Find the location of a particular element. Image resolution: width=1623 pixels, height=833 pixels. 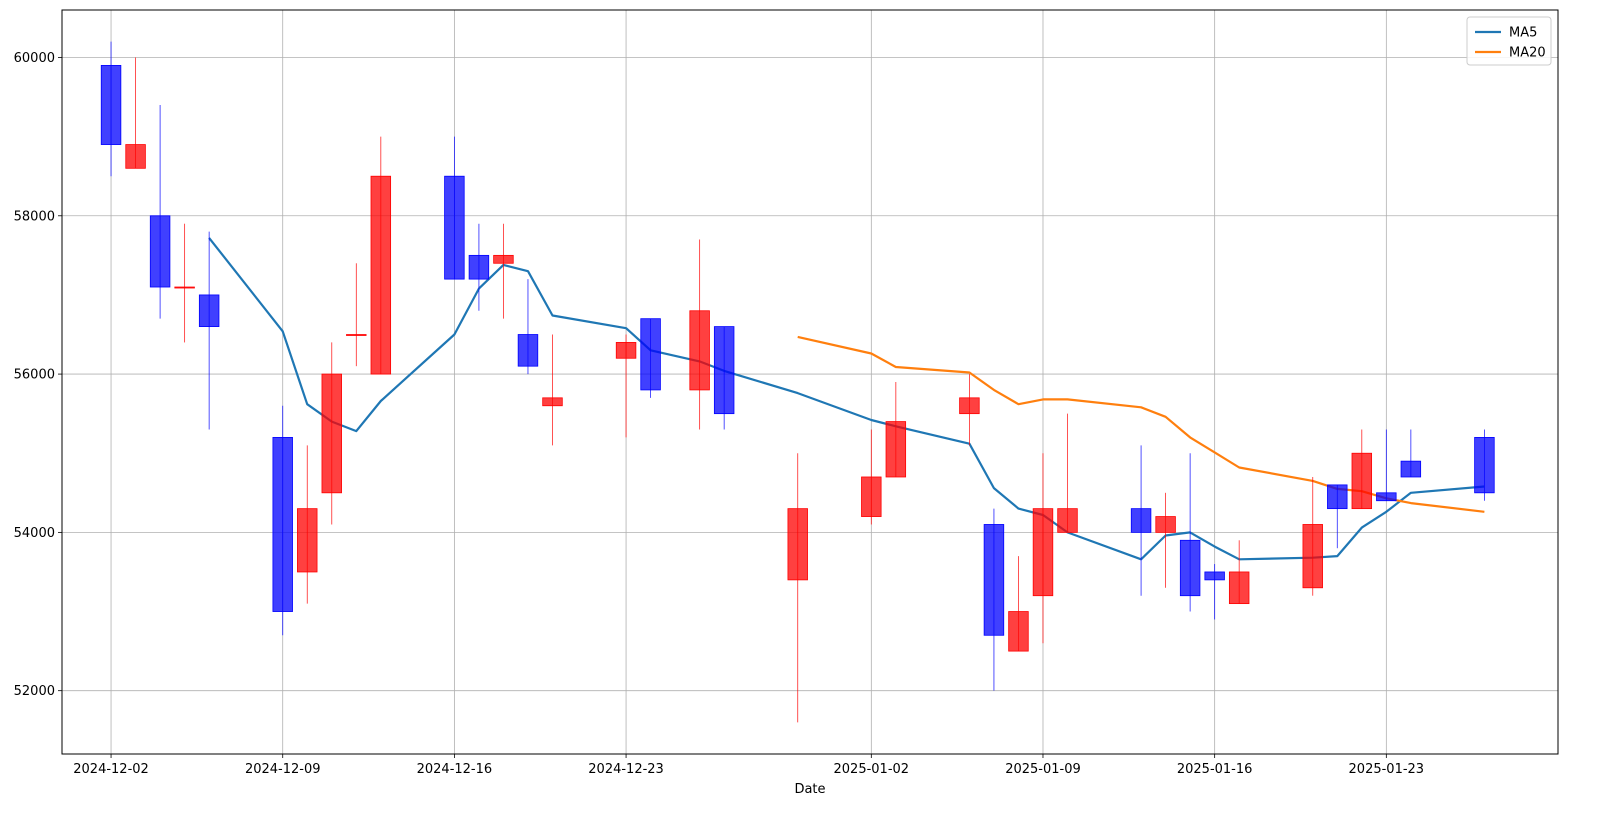

y-tick-label: 52000 is located at coordinates (34, 691).